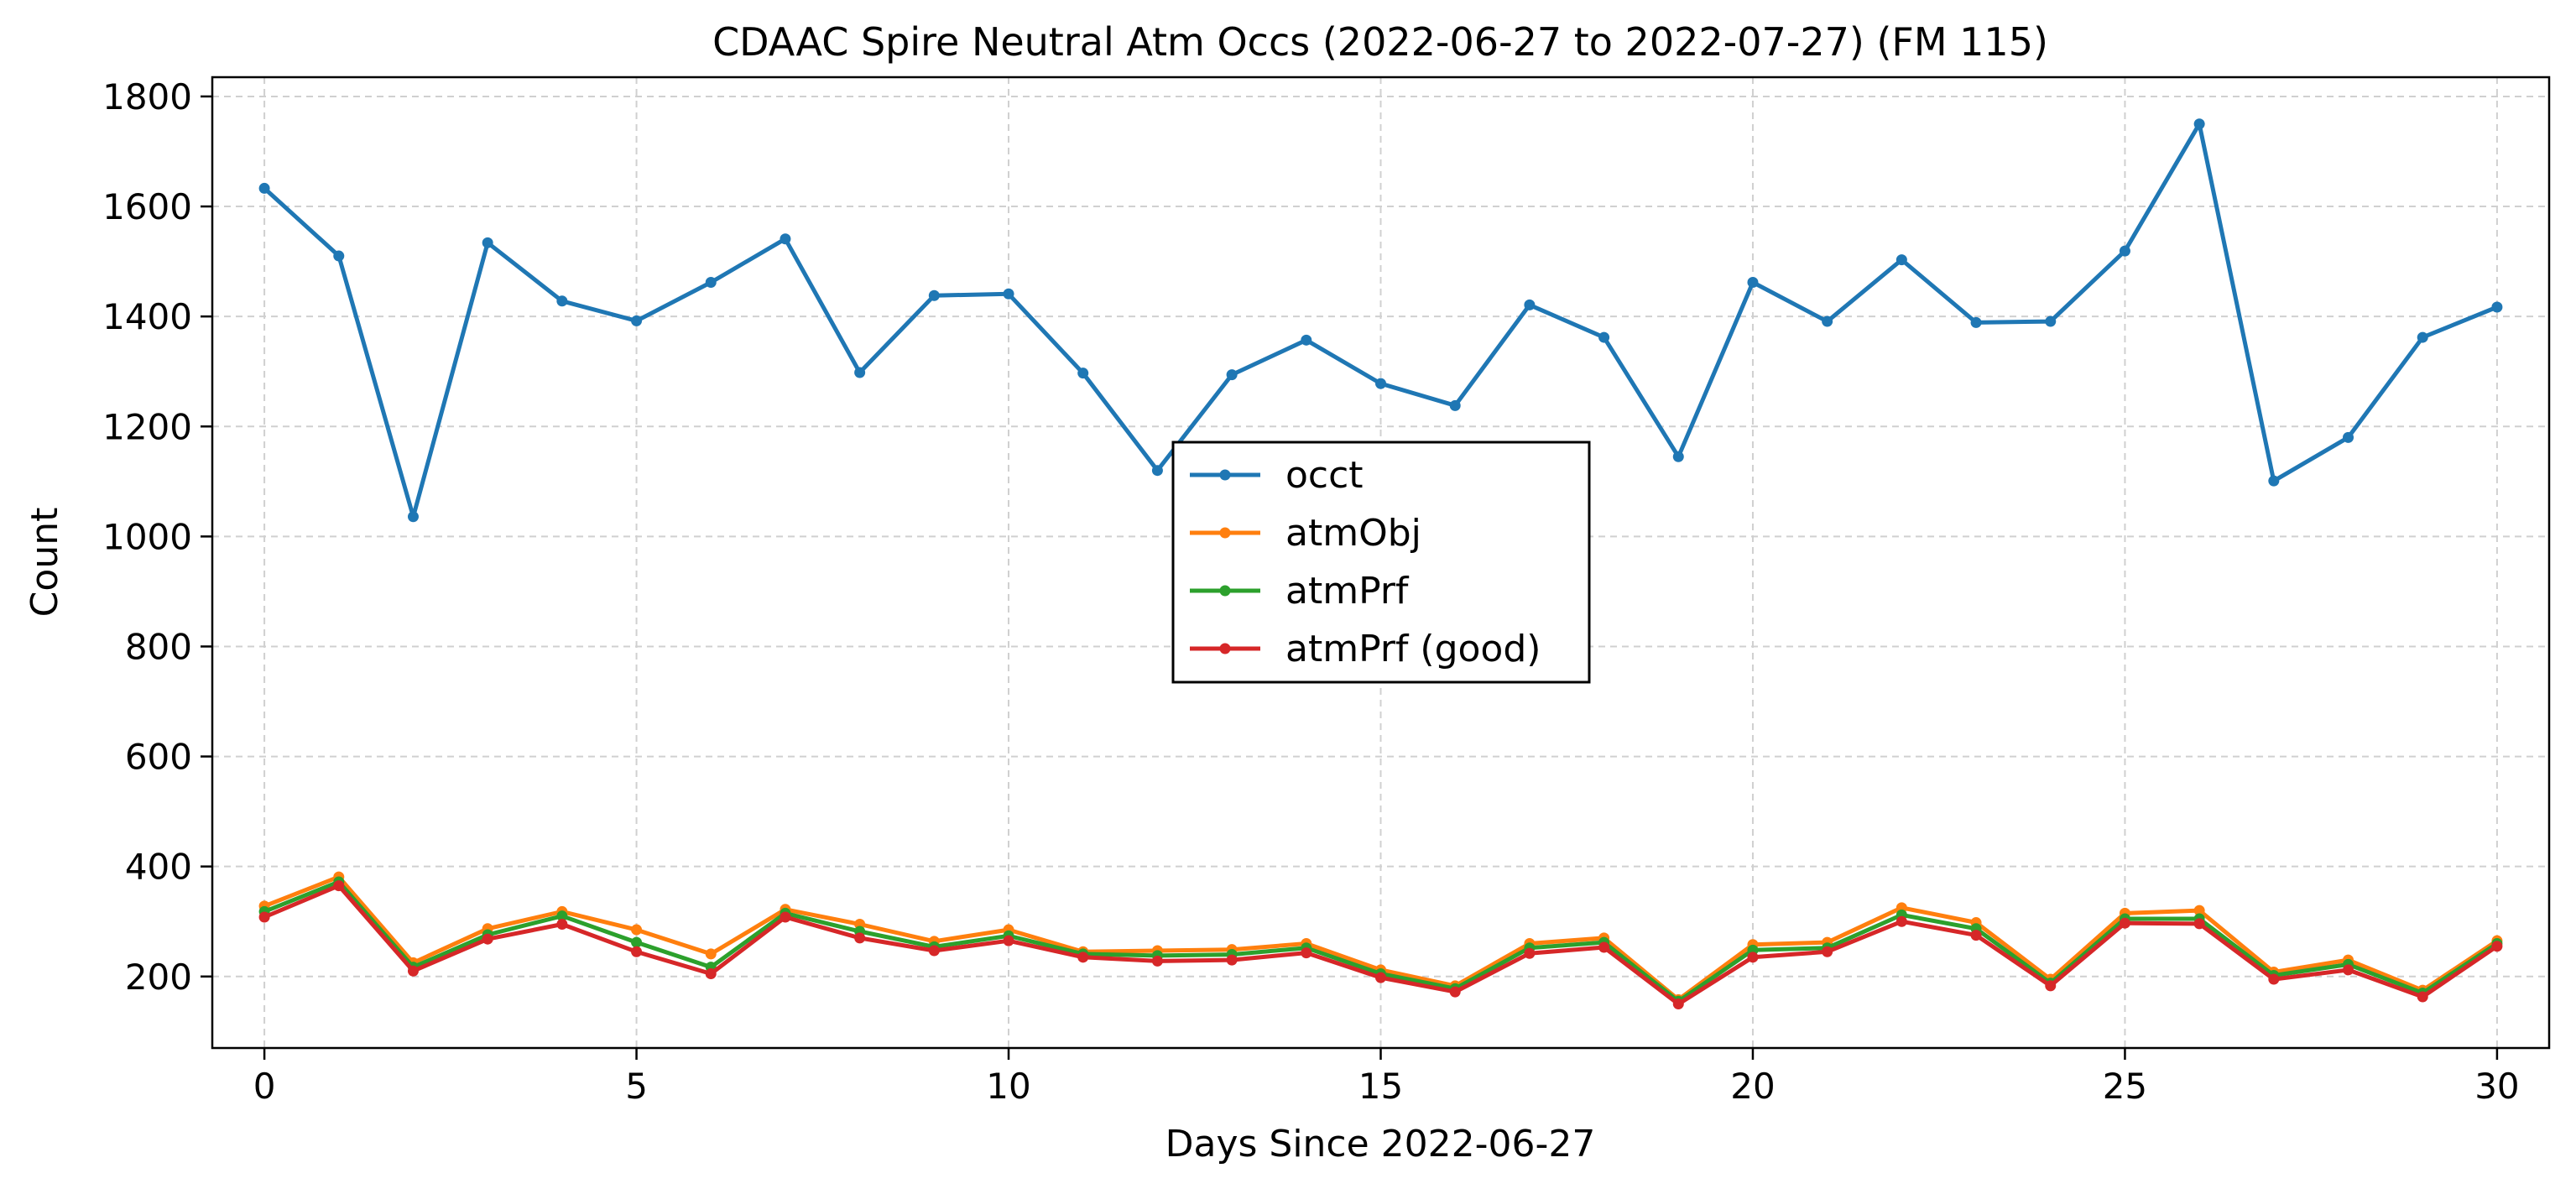 Image resolution: width=2576 pixels, height=1194 pixels. I want to click on y-tick-label: 1600, so click(147, 206).